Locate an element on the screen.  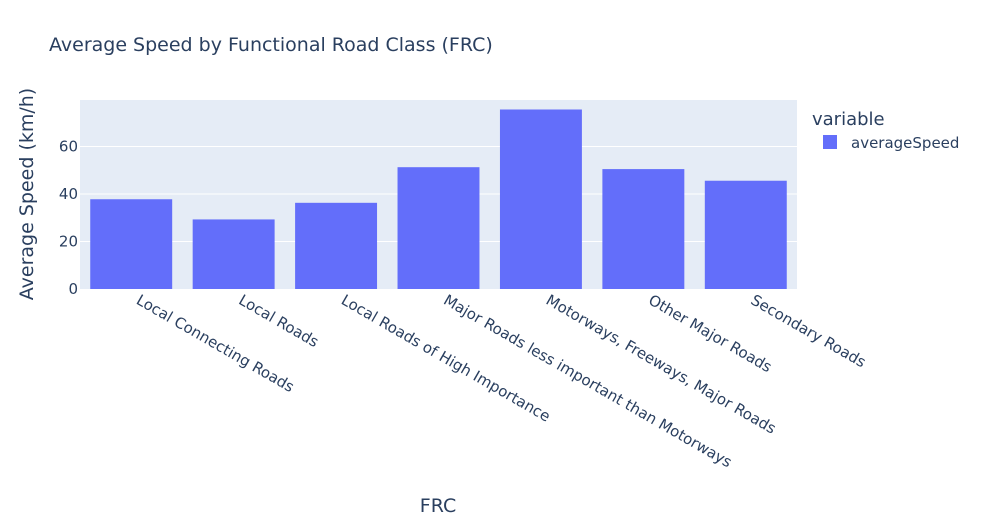
x-tick-label: Local Roads is located at coordinates (279, 321).